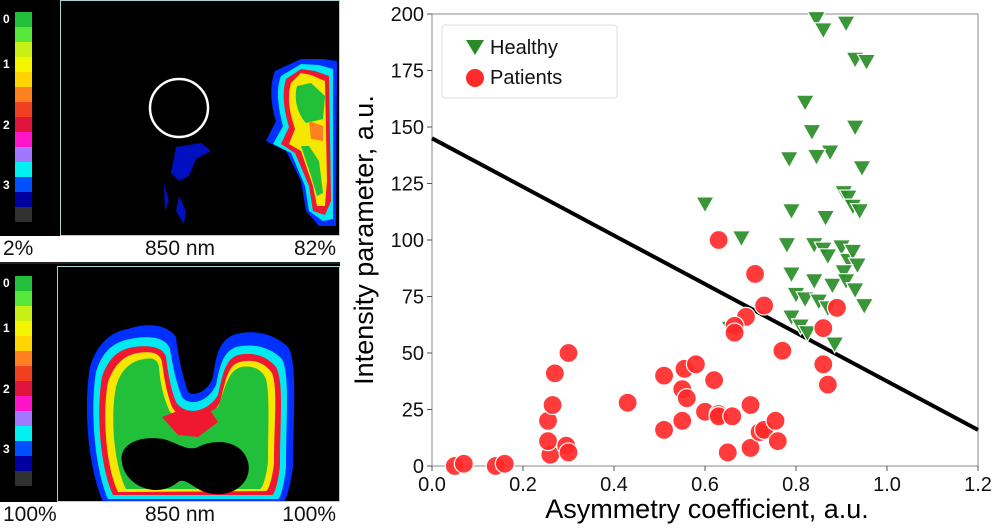 Image resolution: width=1000 pixels, height=528 pixels. I want to click on colorbar-top, so click(23, 117).